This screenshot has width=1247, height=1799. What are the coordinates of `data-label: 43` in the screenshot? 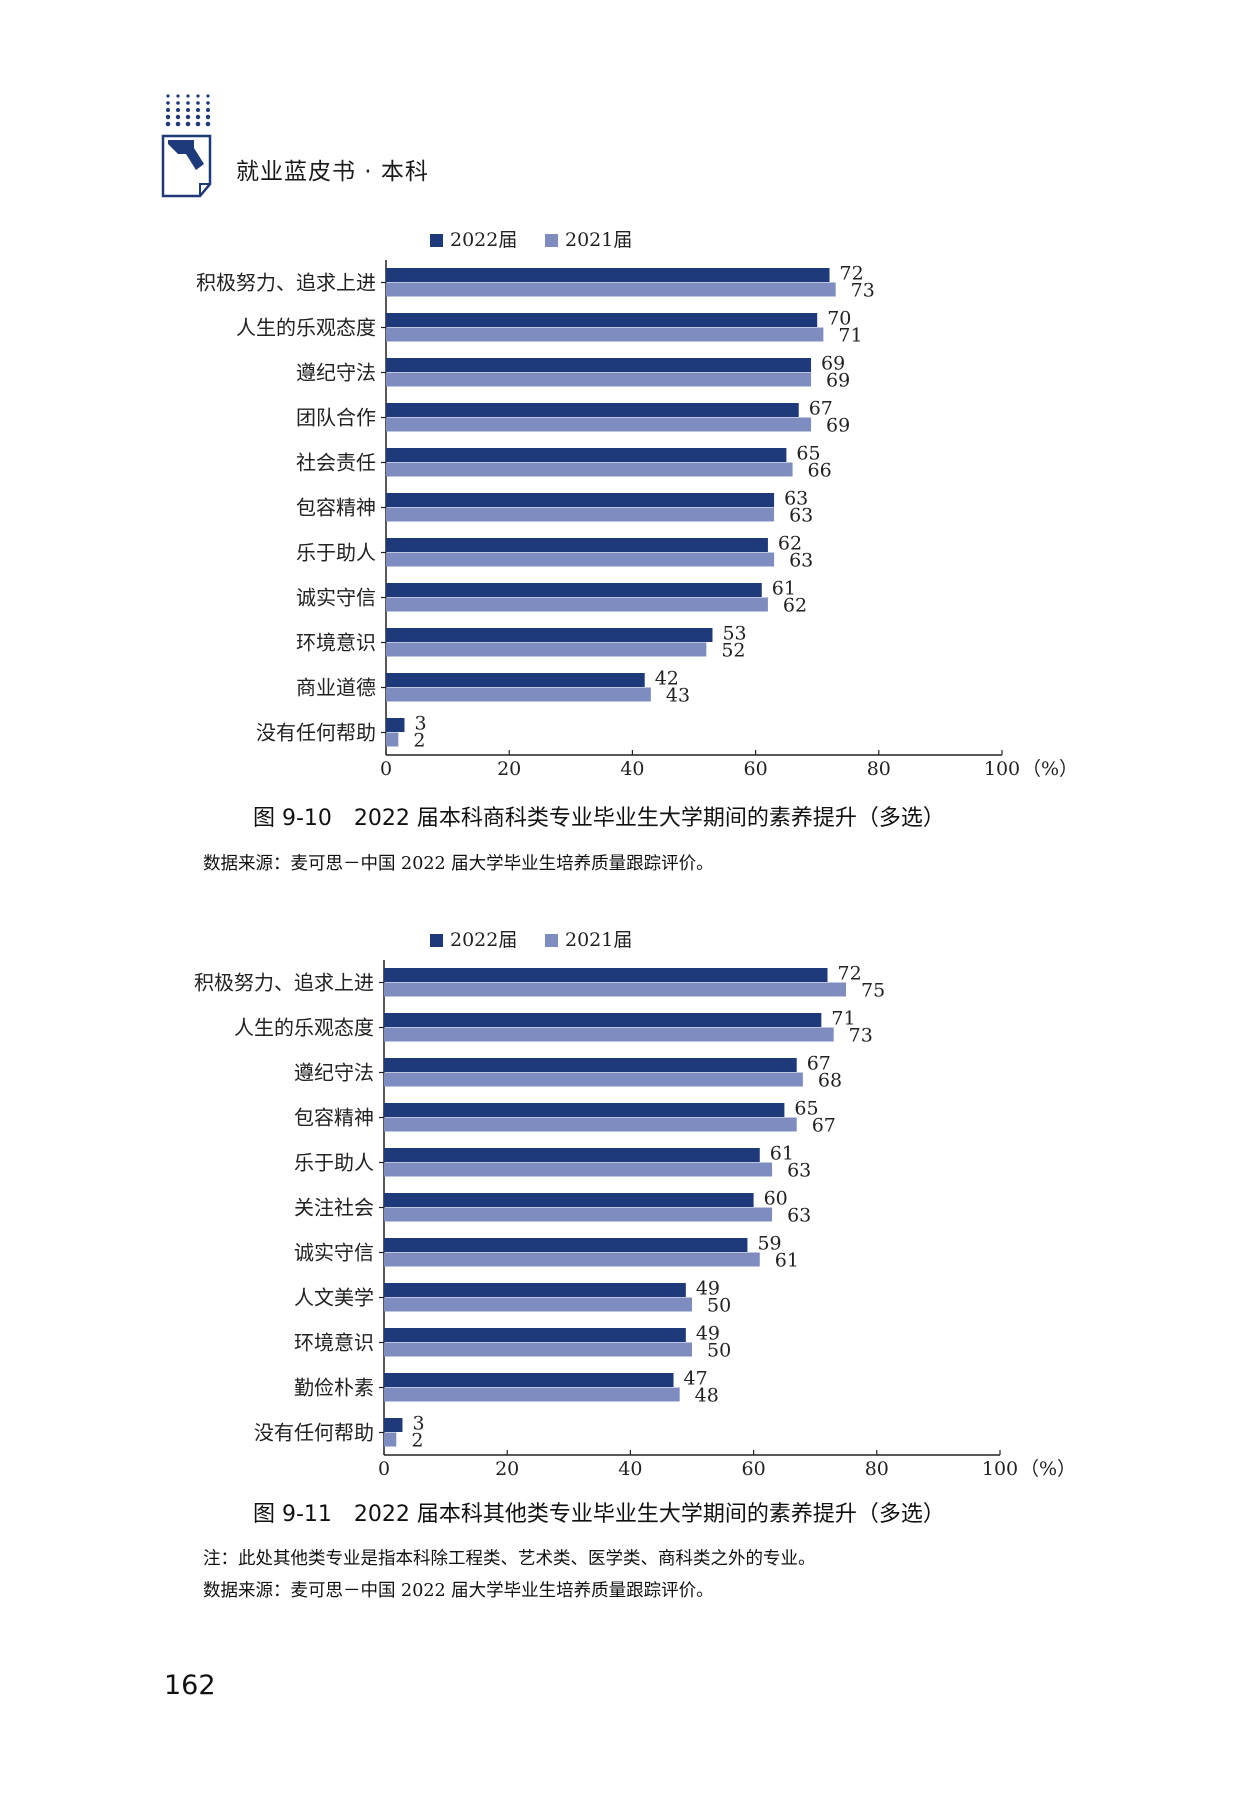 It's located at (678, 696).